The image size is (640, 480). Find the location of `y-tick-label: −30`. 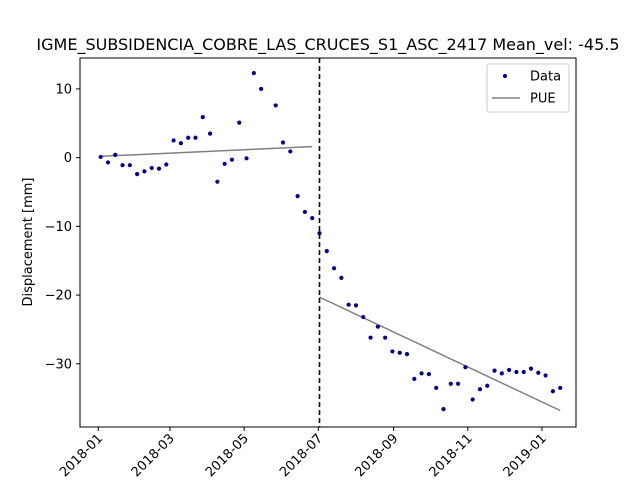

y-tick-label: −30 is located at coordinates (58, 364).